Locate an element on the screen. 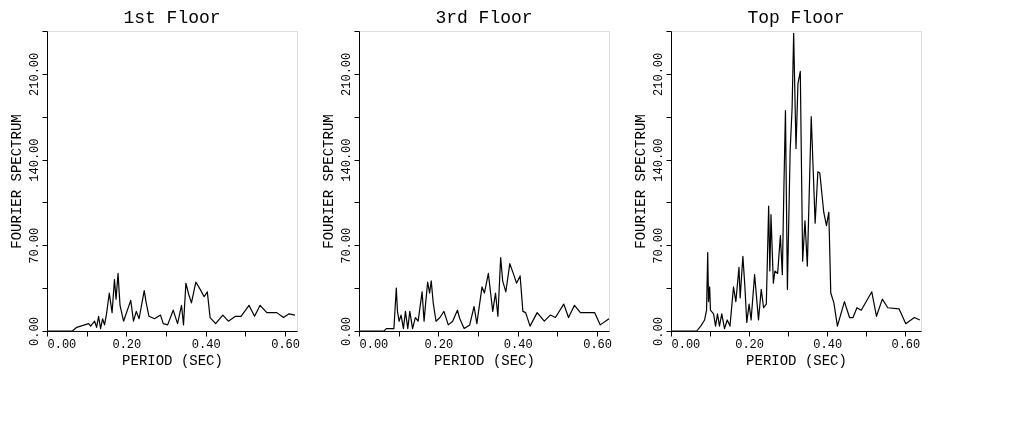 The height and width of the screenshot is (424, 1036). chart-title: Top Floor is located at coordinates (796, 17).